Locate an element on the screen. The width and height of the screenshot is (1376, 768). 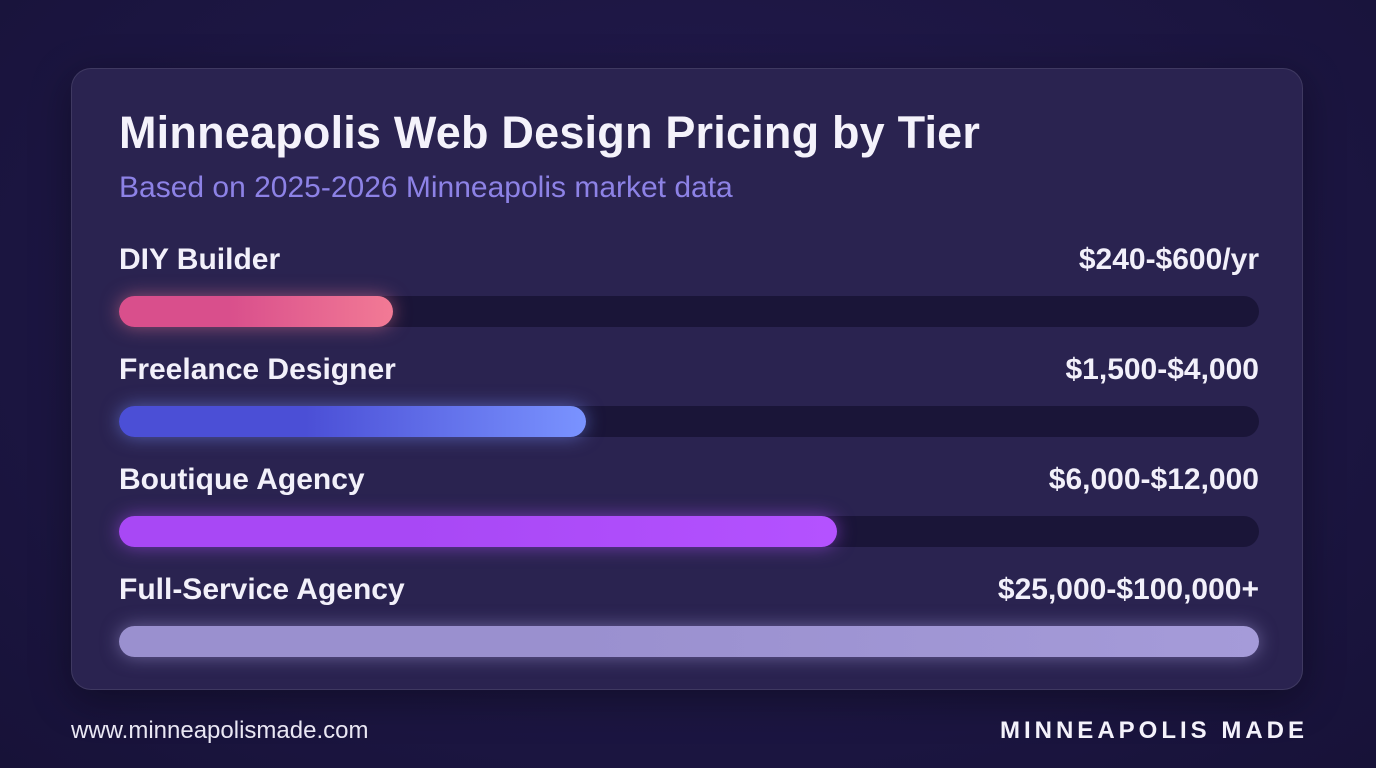
footer-brand: MINNEAPOLIS MADE is located at coordinates (1153, 730).